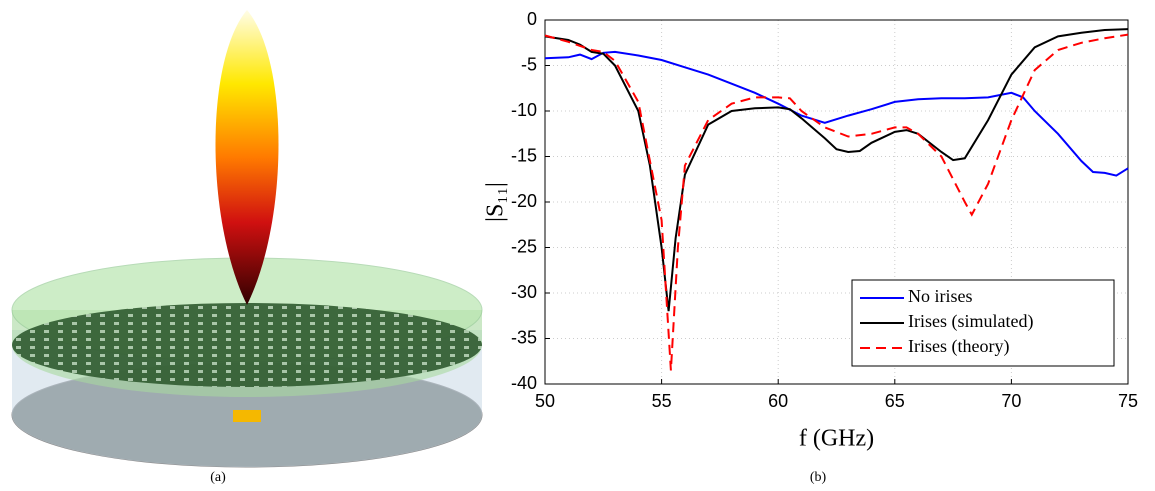 Image resolution: width=1155 pixels, height=491 pixels. I want to click on x-tick-label: 70, so click(1011, 401).